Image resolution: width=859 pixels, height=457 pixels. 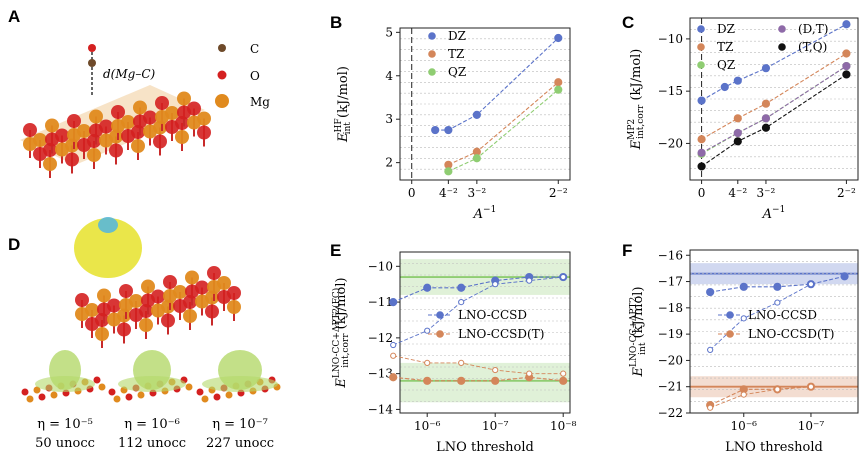 I want to click on y-tick-label: −19, so click(x=670, y=334).